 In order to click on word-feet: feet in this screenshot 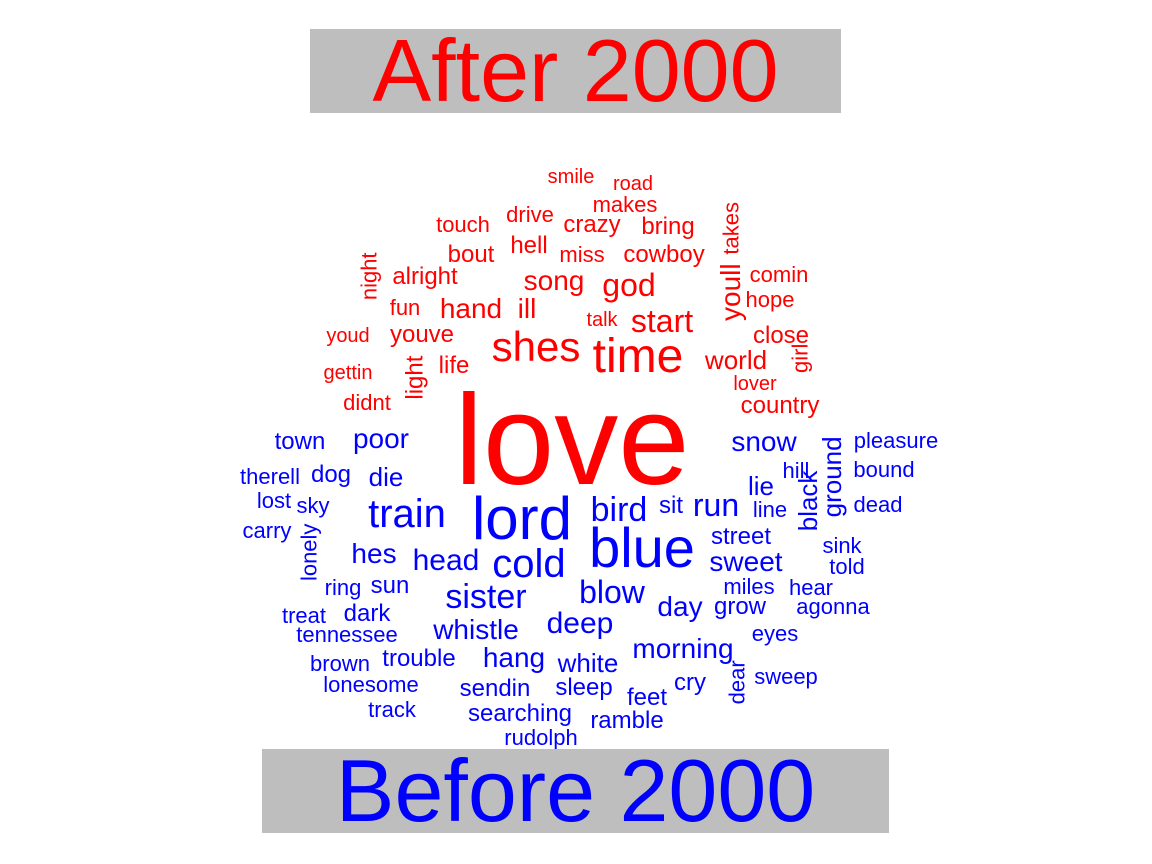, I will do `click(647, 697)`.